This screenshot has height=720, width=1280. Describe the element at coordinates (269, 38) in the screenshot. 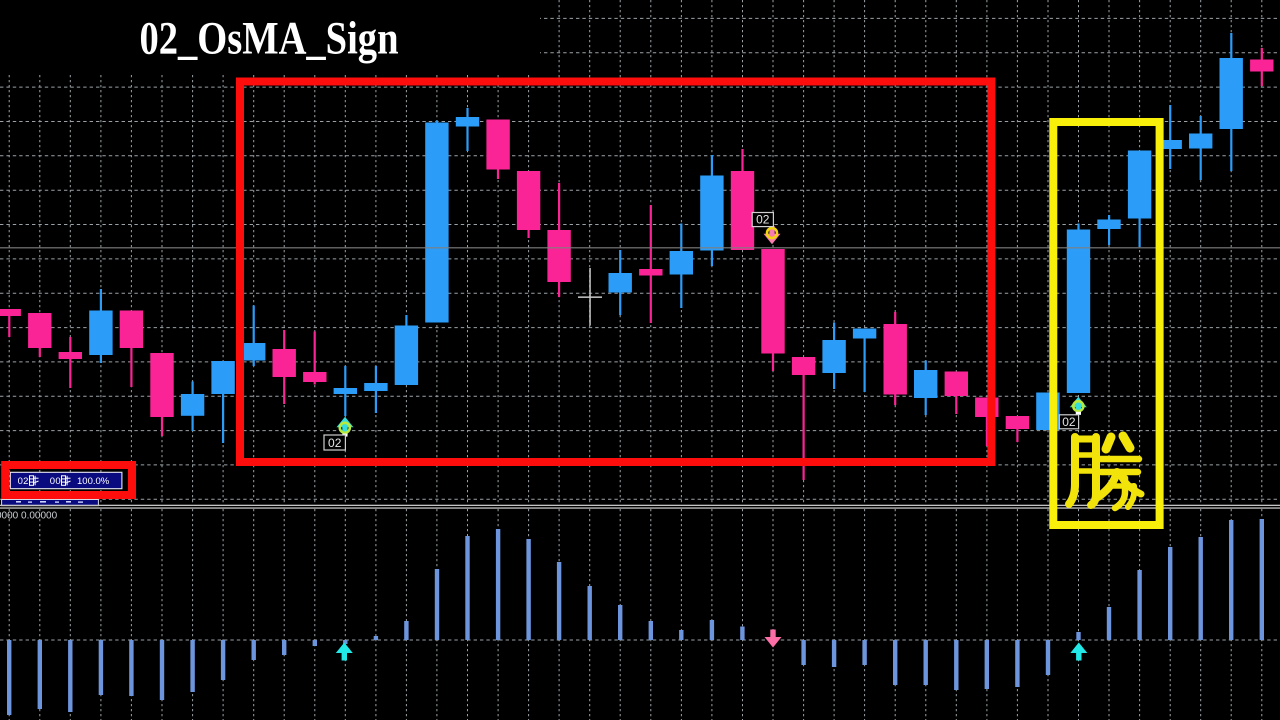

I see `svg-text: 02_OsMA_Sign` at that location.